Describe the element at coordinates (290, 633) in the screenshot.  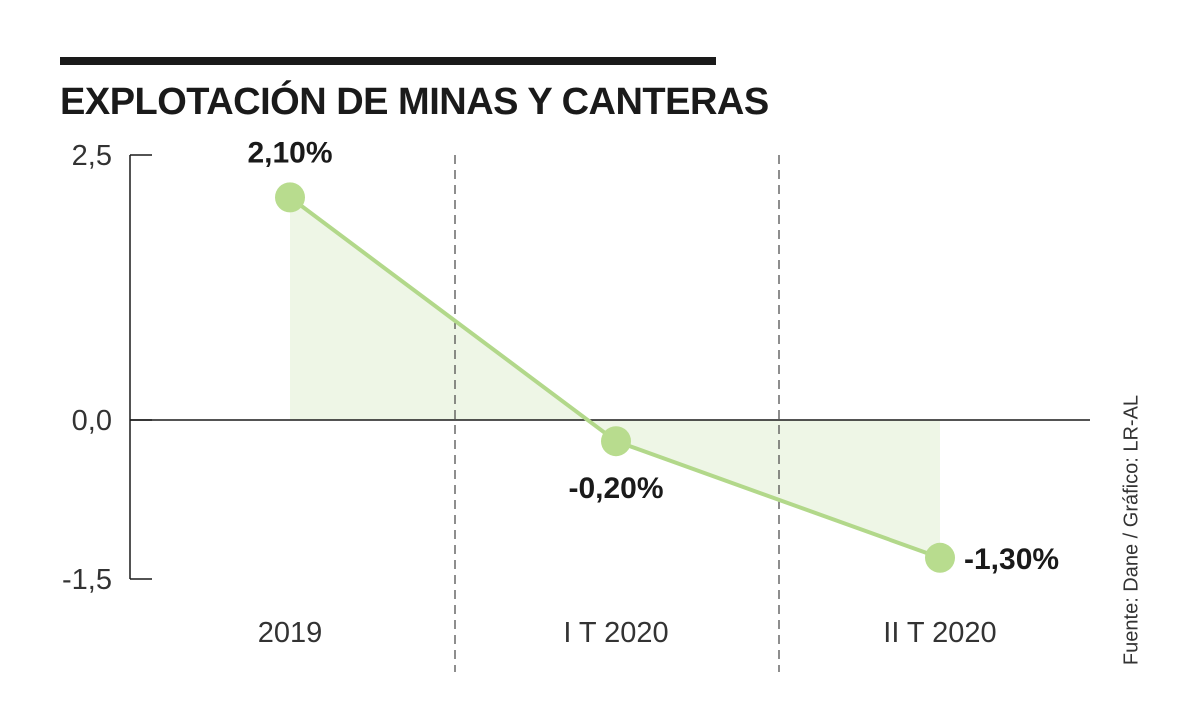
I see `x-category-label: 2019` at that location.